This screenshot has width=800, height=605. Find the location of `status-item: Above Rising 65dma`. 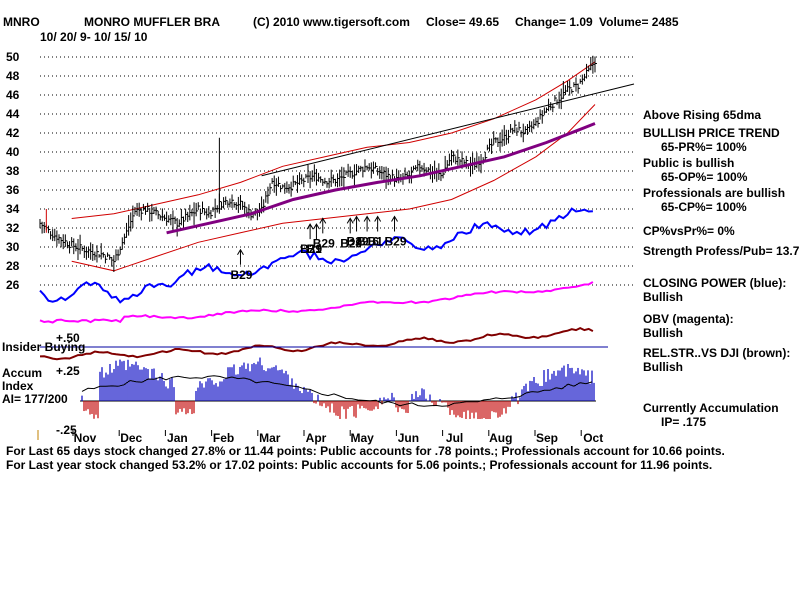

status-item: Above Rising 65dma is located at coordinates (702, 115).